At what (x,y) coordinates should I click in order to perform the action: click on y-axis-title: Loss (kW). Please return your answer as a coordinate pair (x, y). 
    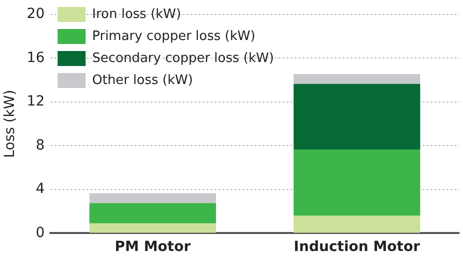
    Looking at the image, I should click on (10, 124).